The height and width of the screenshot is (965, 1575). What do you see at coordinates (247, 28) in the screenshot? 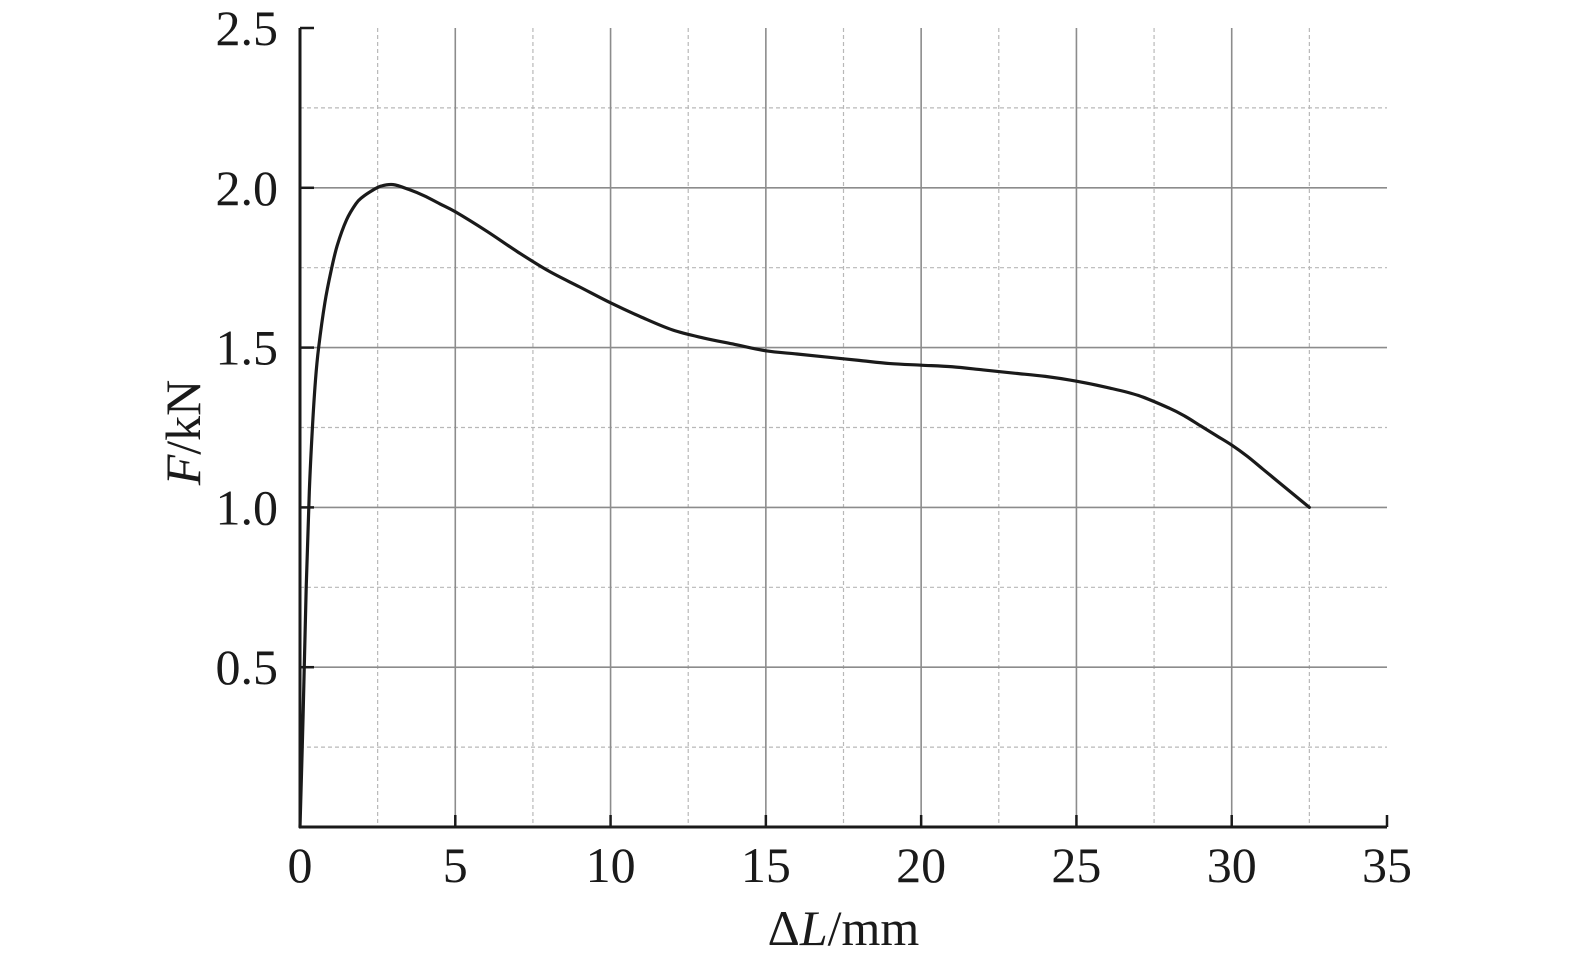
I see `y-tick-label-4: 2.5` at bounding box center [247, 28].